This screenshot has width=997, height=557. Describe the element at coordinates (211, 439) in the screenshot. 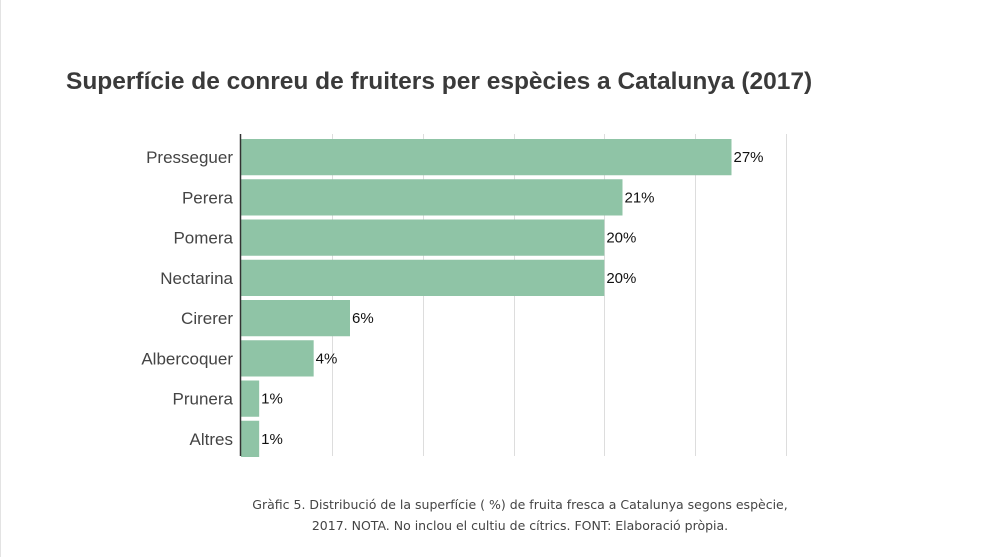

I see `category-label: Altres` at that location.